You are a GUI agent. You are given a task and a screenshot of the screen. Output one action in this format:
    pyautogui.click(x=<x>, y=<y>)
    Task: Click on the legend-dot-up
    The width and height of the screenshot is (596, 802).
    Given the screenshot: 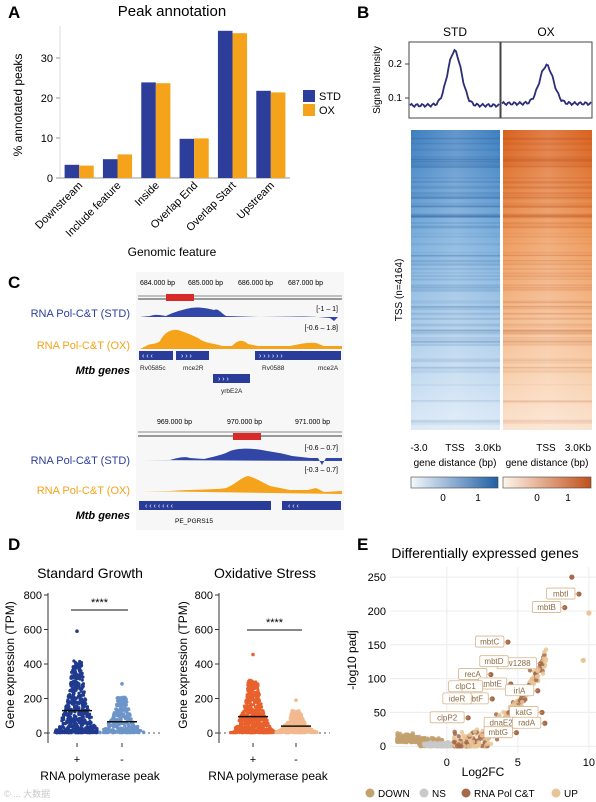 What is the action you would take?
    pyautogui.click(x=556, y=793)
    